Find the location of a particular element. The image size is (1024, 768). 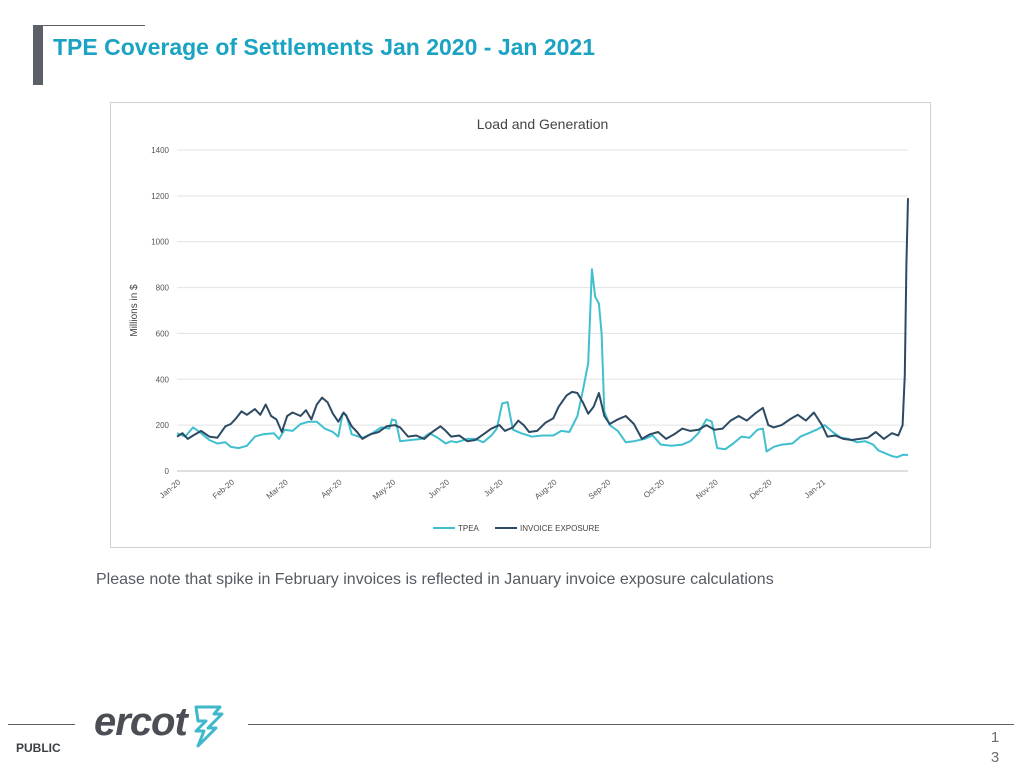

page-number-line1: 1 is located at coordinates (995, 737).